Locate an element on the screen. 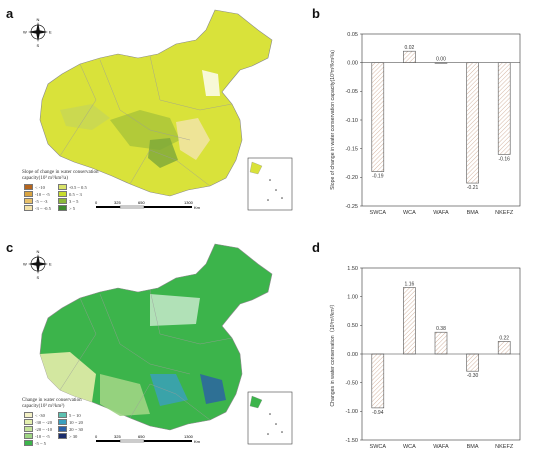 Image resolution: width=550 pixels, height=471 pixels. legend-item: 10 ~ 20 is located at coordinates (70, 422).